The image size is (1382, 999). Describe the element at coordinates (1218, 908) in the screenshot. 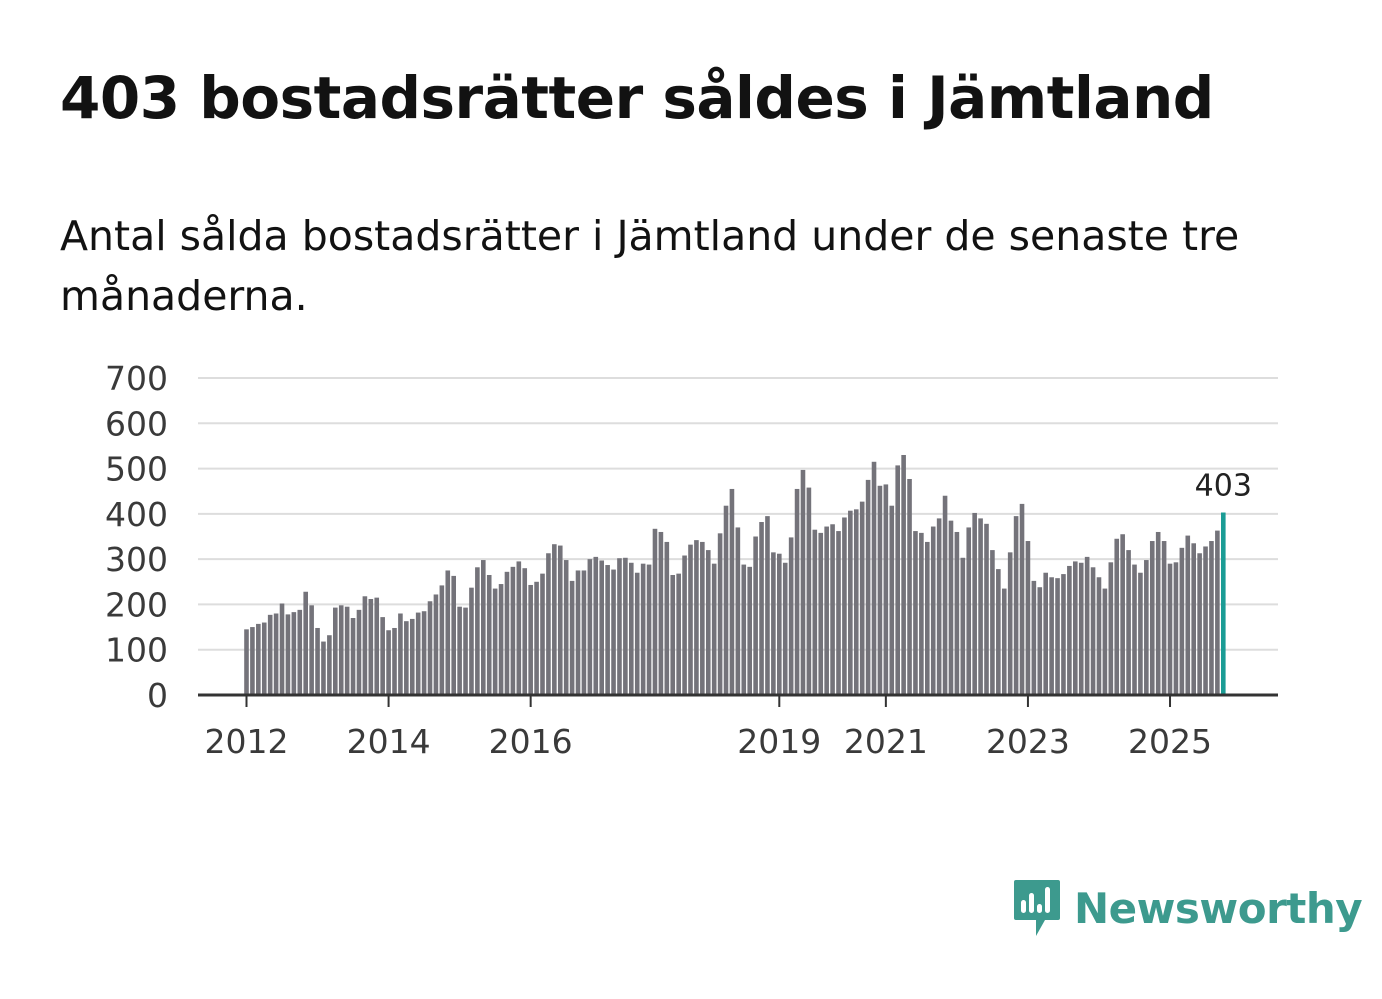

I see `newsworthy-logo-text: Newsworthy` at that location.